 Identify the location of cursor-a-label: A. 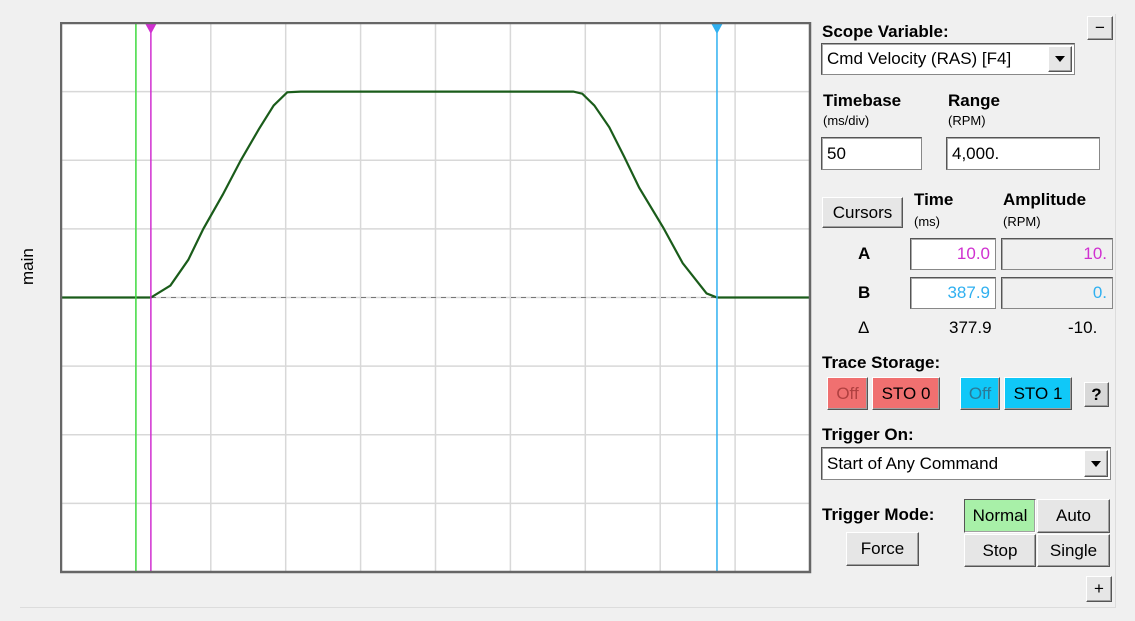
(864, 253).